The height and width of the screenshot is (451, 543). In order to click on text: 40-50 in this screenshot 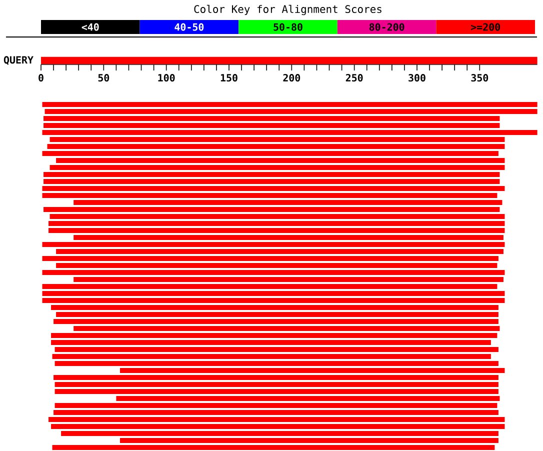, I will do `click(189, 27)`.